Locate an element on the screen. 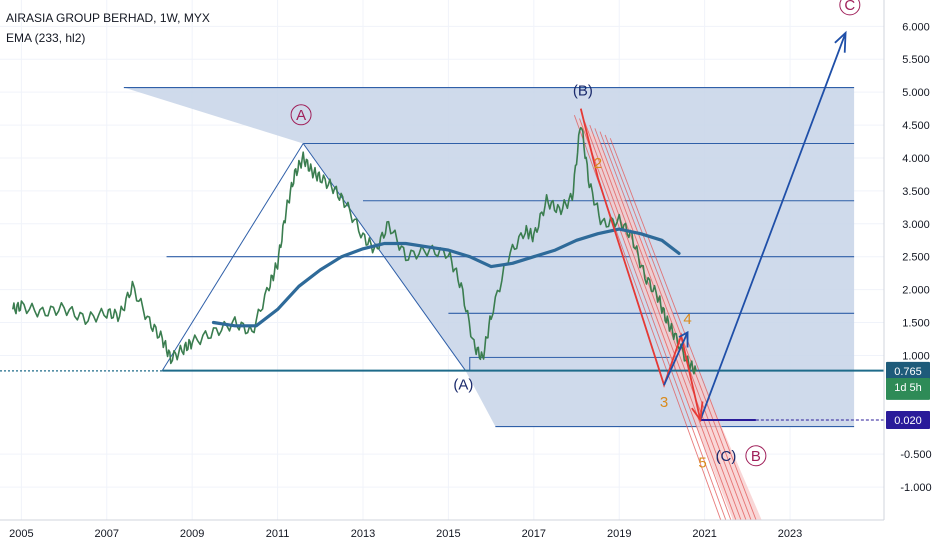 This screenshot has width=932, height=550. arrowhead-small is located at coordinates (683, 339).